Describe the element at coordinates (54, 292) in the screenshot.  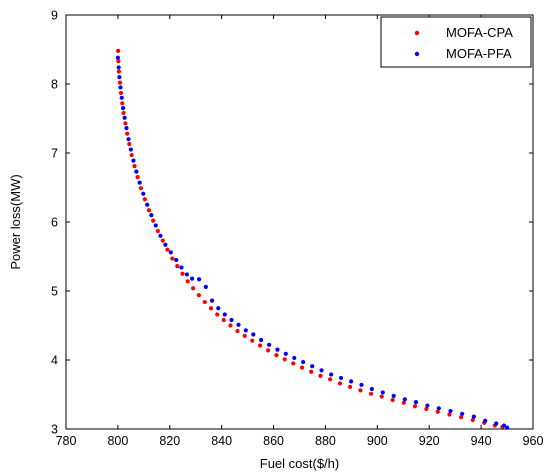
I see `y-tick-label: 5` at that location.